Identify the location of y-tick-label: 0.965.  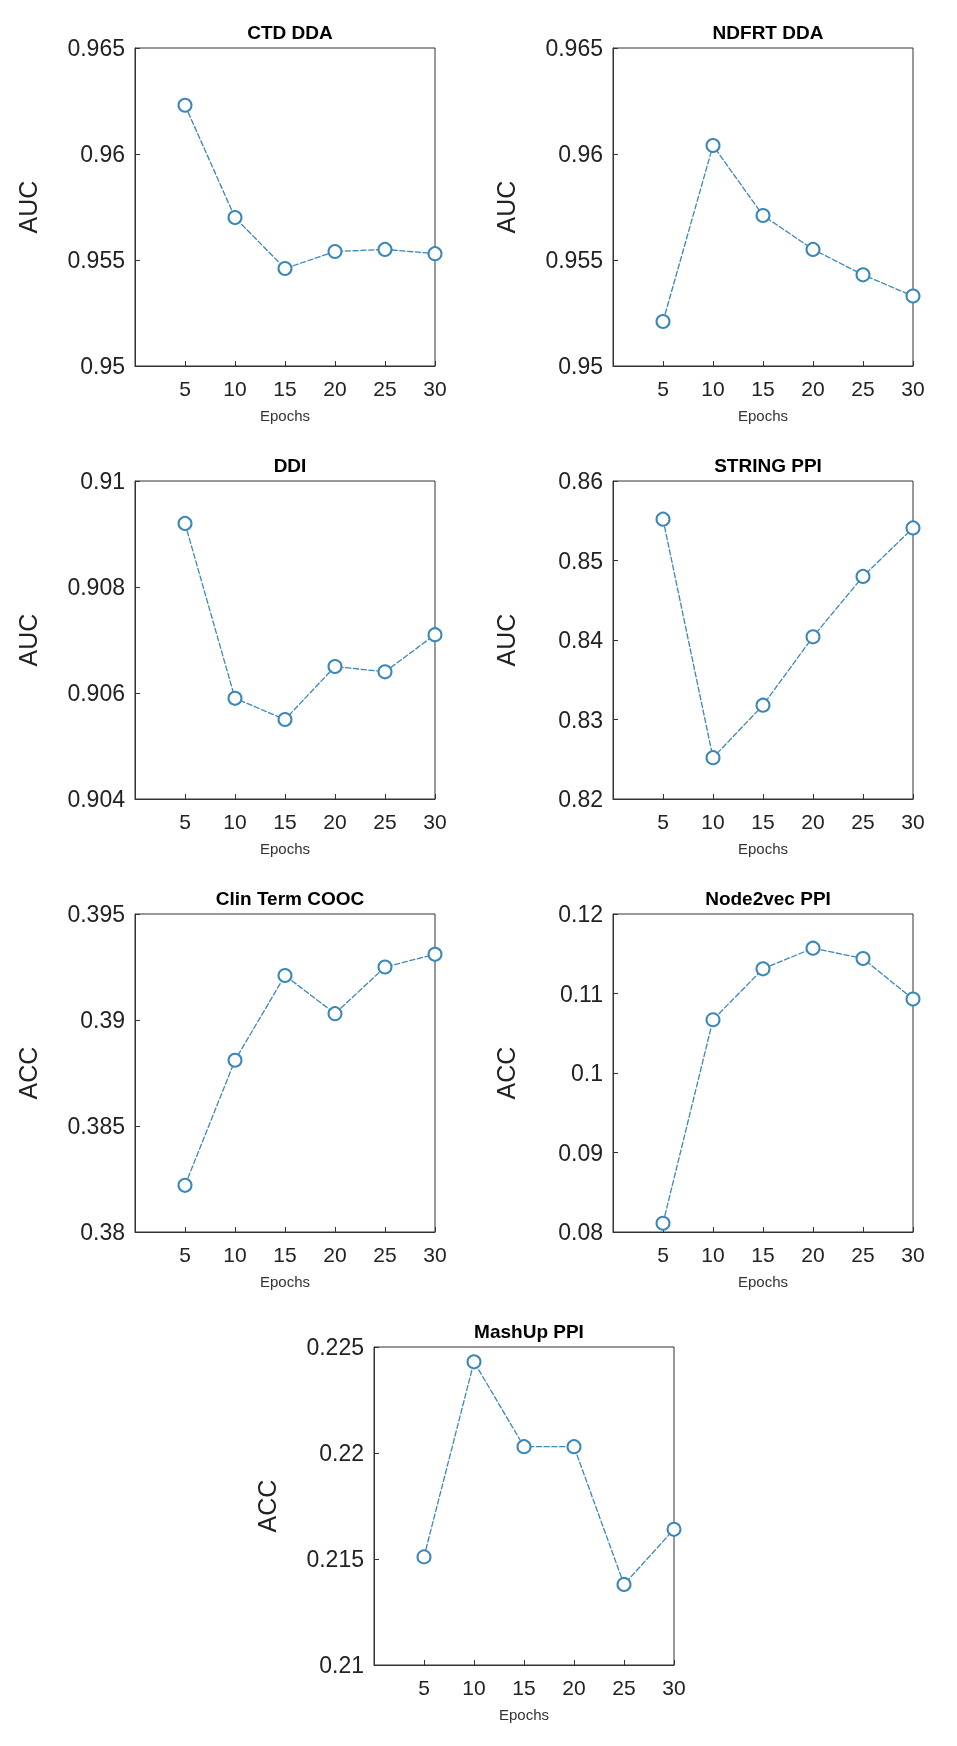
(574, 48).